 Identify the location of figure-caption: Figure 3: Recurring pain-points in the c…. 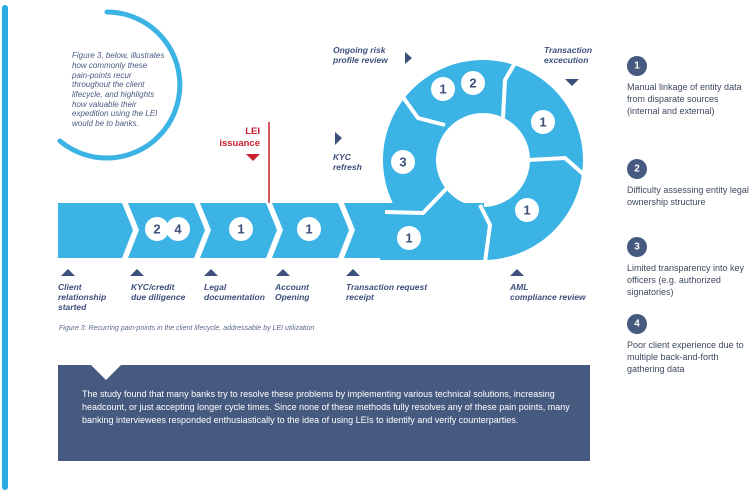
(187, 328).